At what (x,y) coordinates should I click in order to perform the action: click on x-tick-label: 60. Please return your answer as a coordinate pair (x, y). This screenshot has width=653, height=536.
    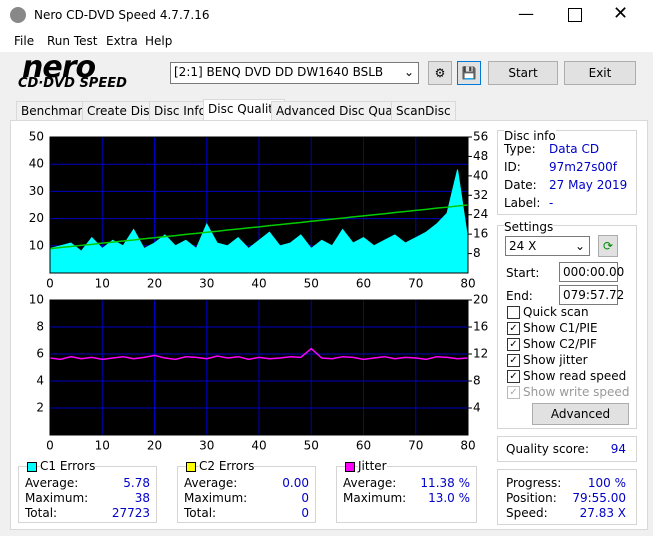
    Looking at the image, I should click on (363, 284).